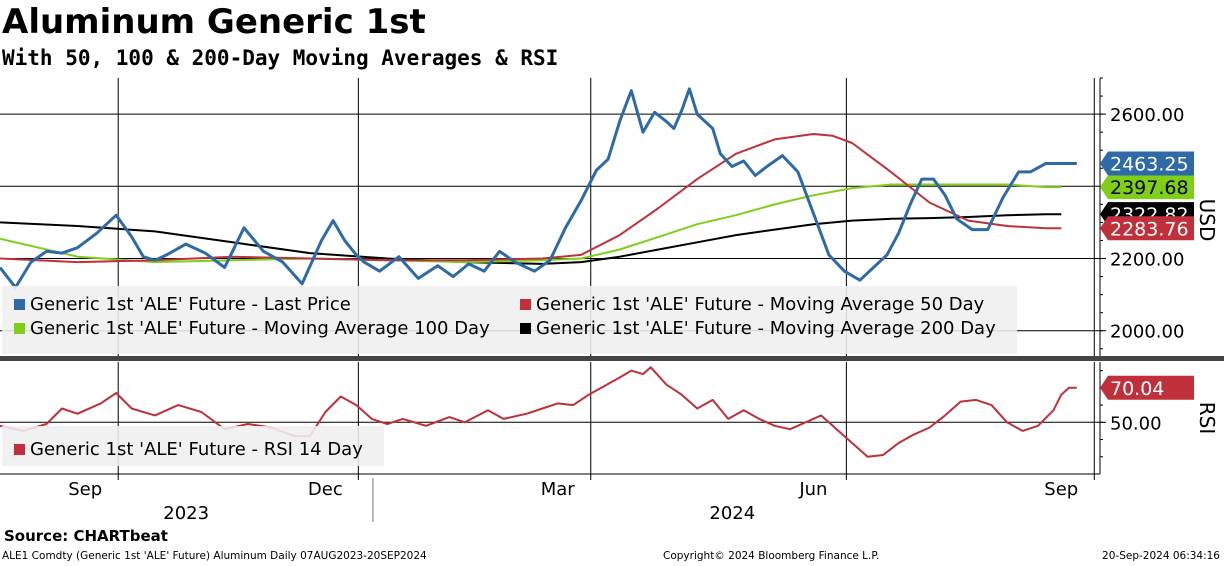  Describe the element at coordinates (1137, 389) in the screenshot. I see `last-value-tag-rsi-text: 70.04` at that location.